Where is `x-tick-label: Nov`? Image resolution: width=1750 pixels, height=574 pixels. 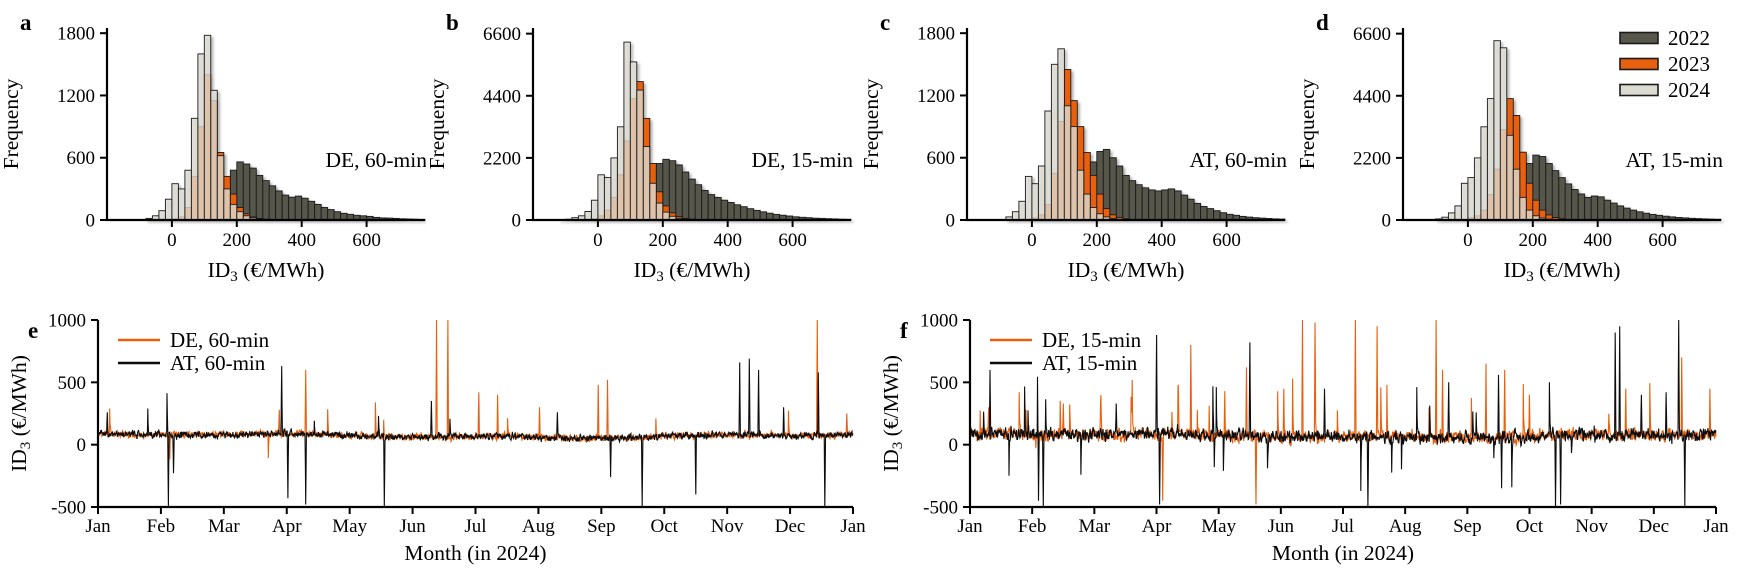 x-tick-label: Nov is located at coordinates (727, 526).